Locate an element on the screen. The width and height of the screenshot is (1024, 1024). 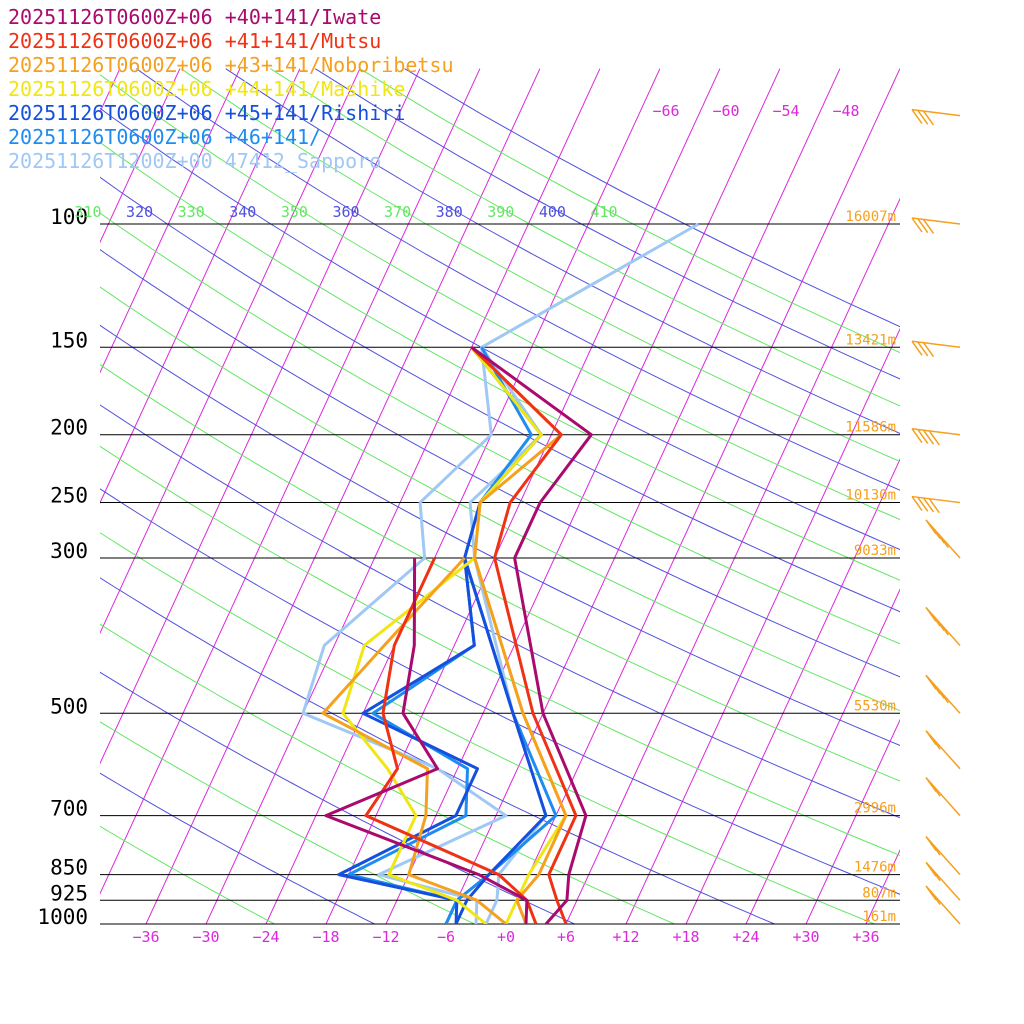
pressure-label: 1000 is located at coordinates (62, 917).